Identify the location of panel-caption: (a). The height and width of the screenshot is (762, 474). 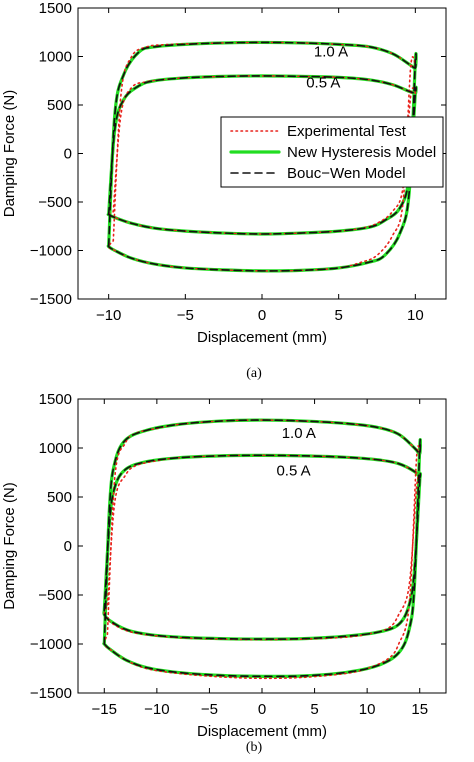
(254, 373).